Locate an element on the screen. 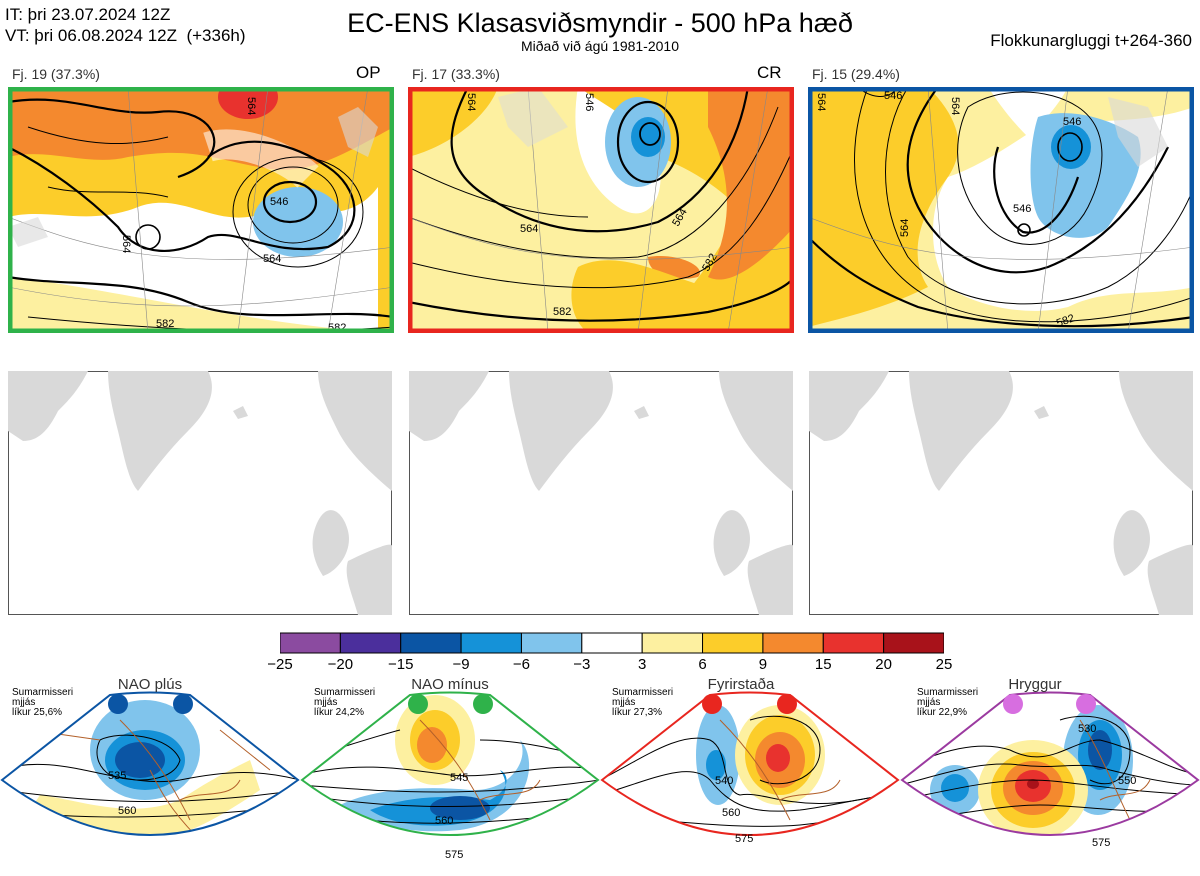 The height and width of the screenshot is (876, 1200). colorbar is located at coordinates (612, 645).